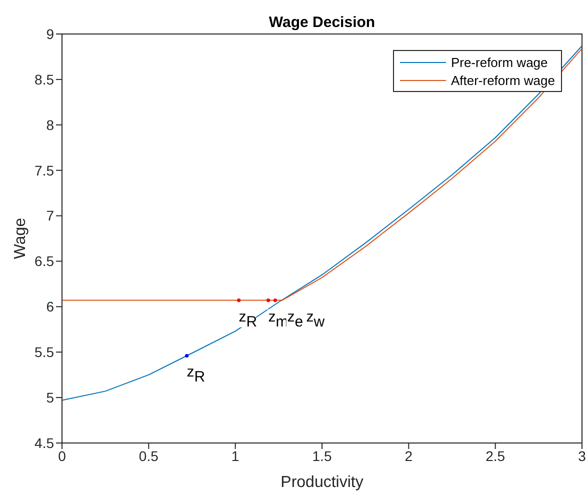  Describe the element at coordinates (50, 34) in the screenshot. I see `y-tick-label: 9` at that location.